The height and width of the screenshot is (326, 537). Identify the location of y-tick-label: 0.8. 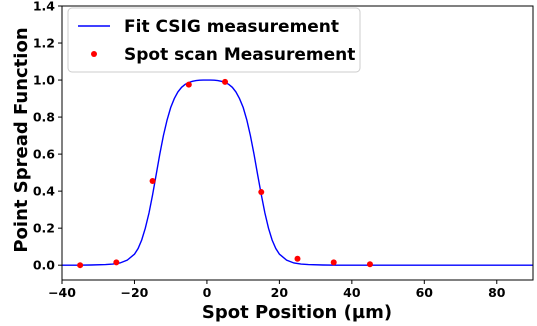
(44, 117).